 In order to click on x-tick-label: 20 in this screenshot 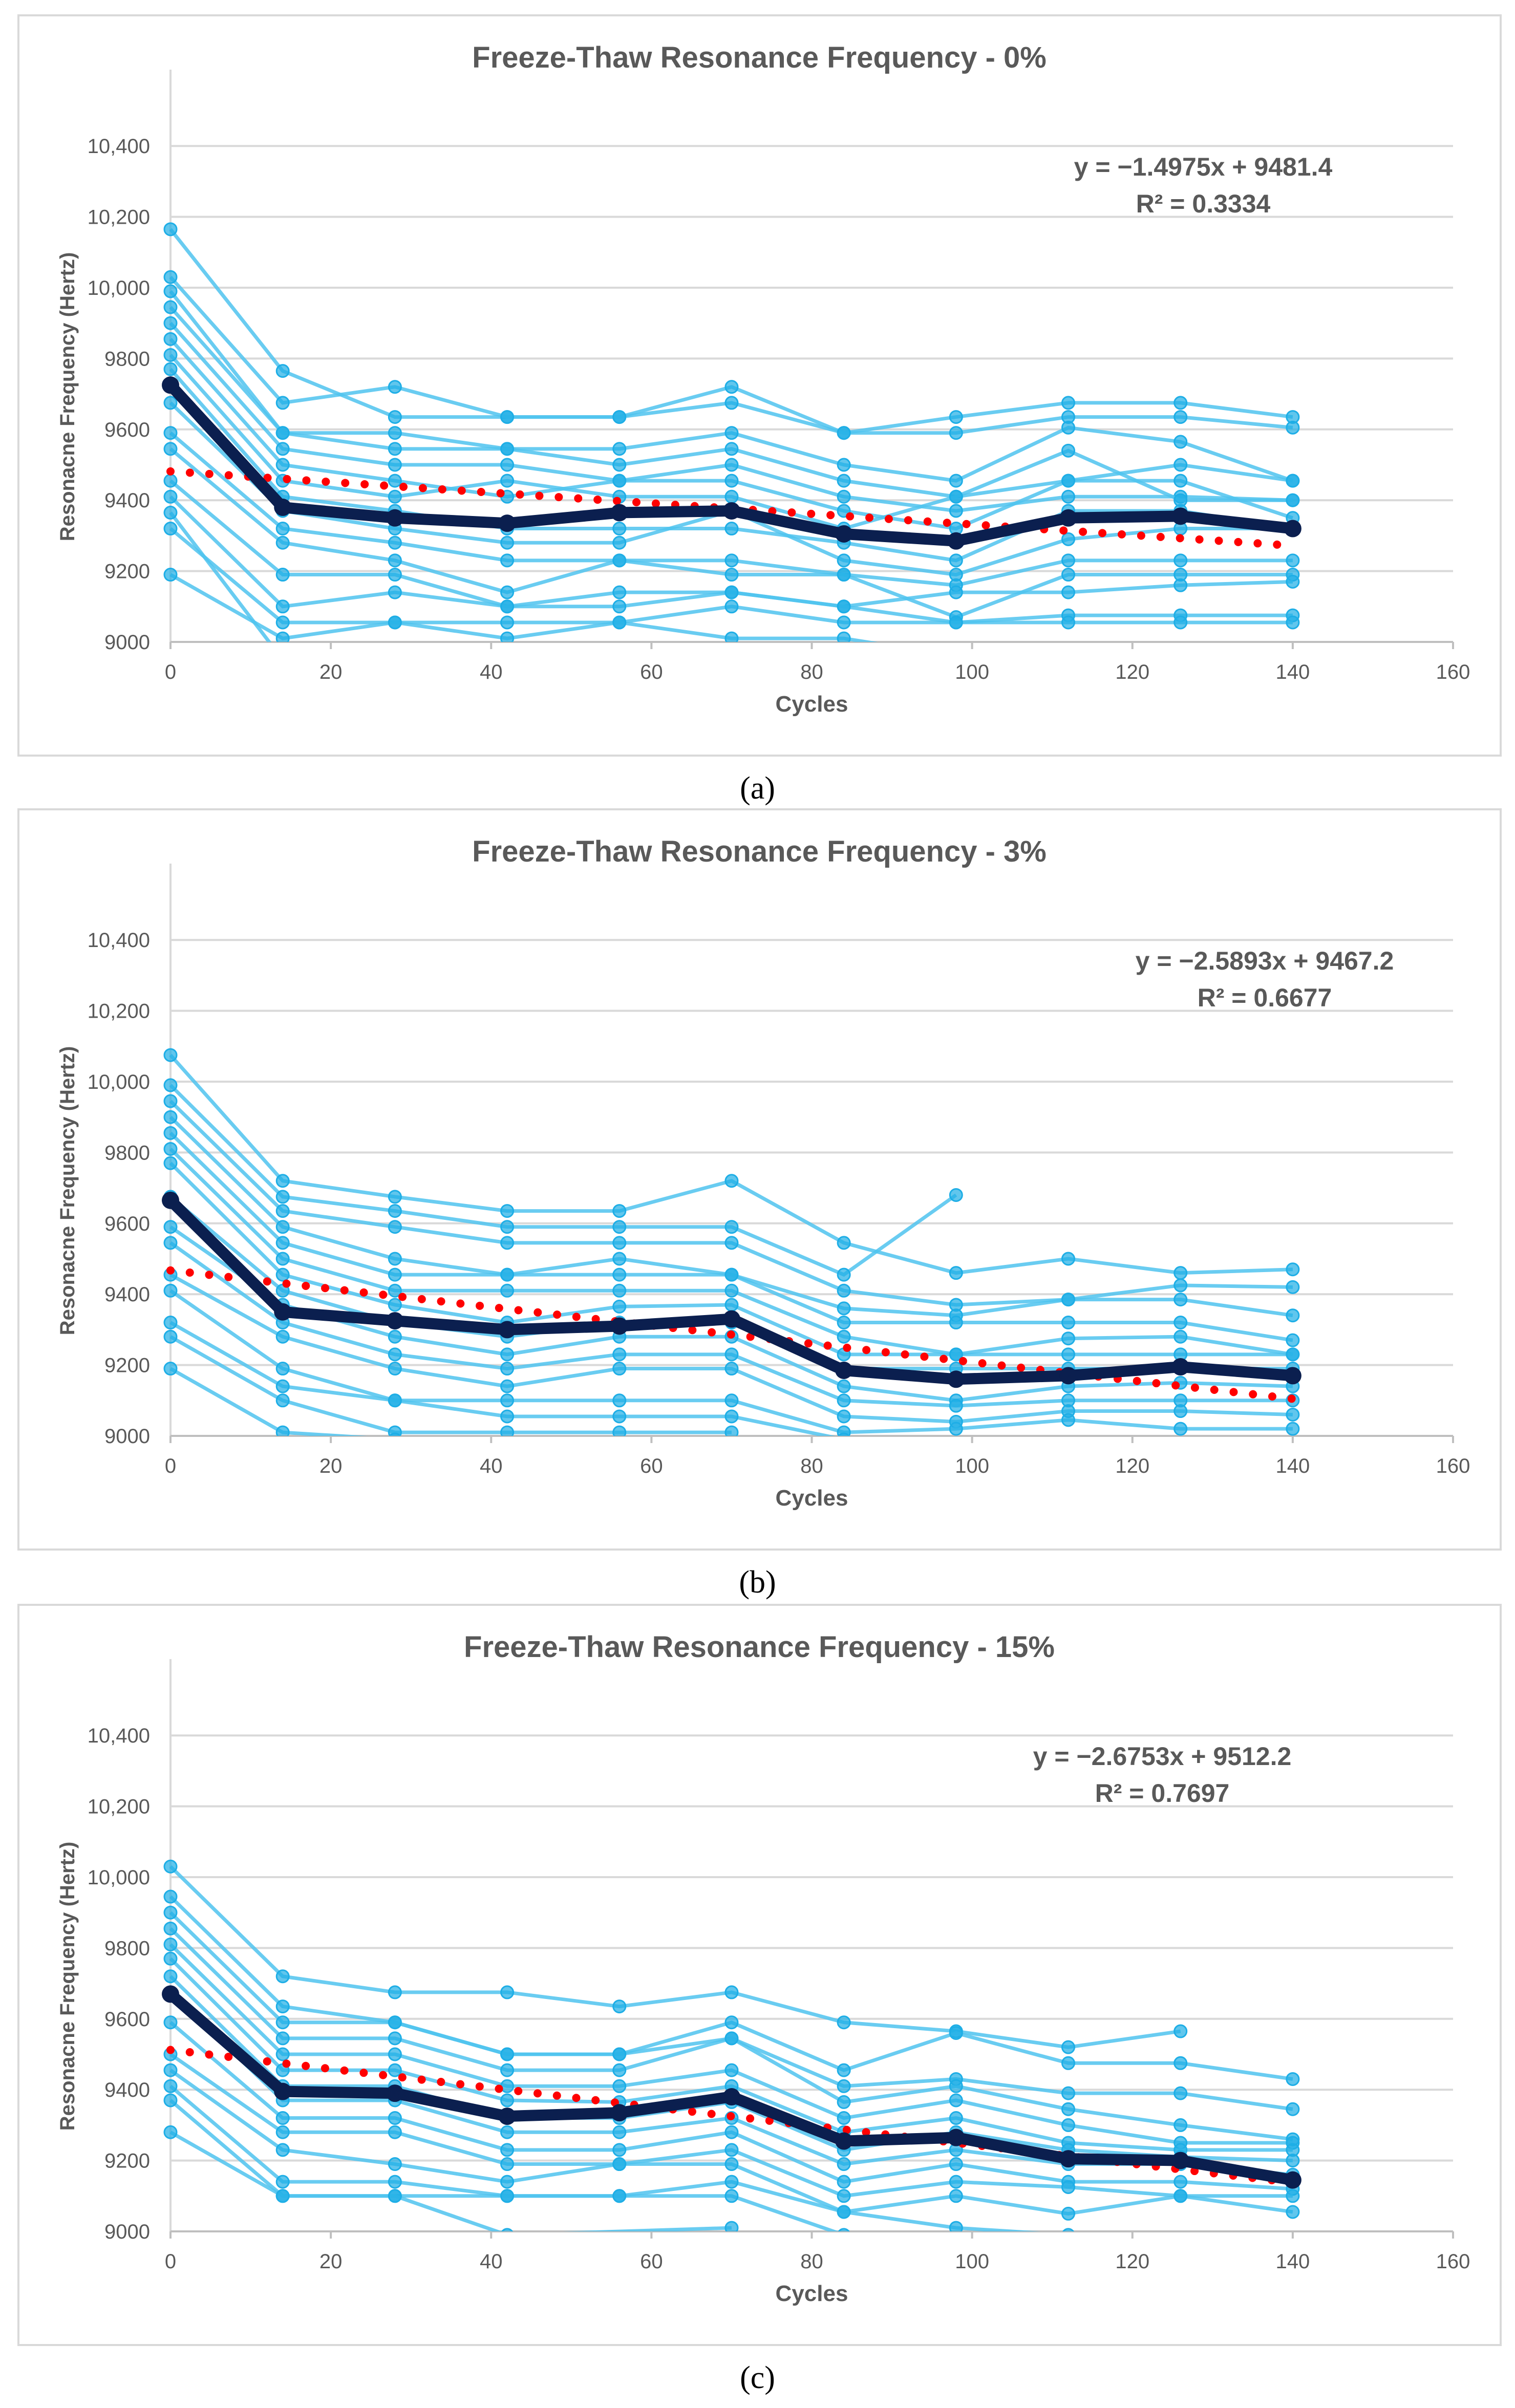, I will do `click(331, 2261)`.